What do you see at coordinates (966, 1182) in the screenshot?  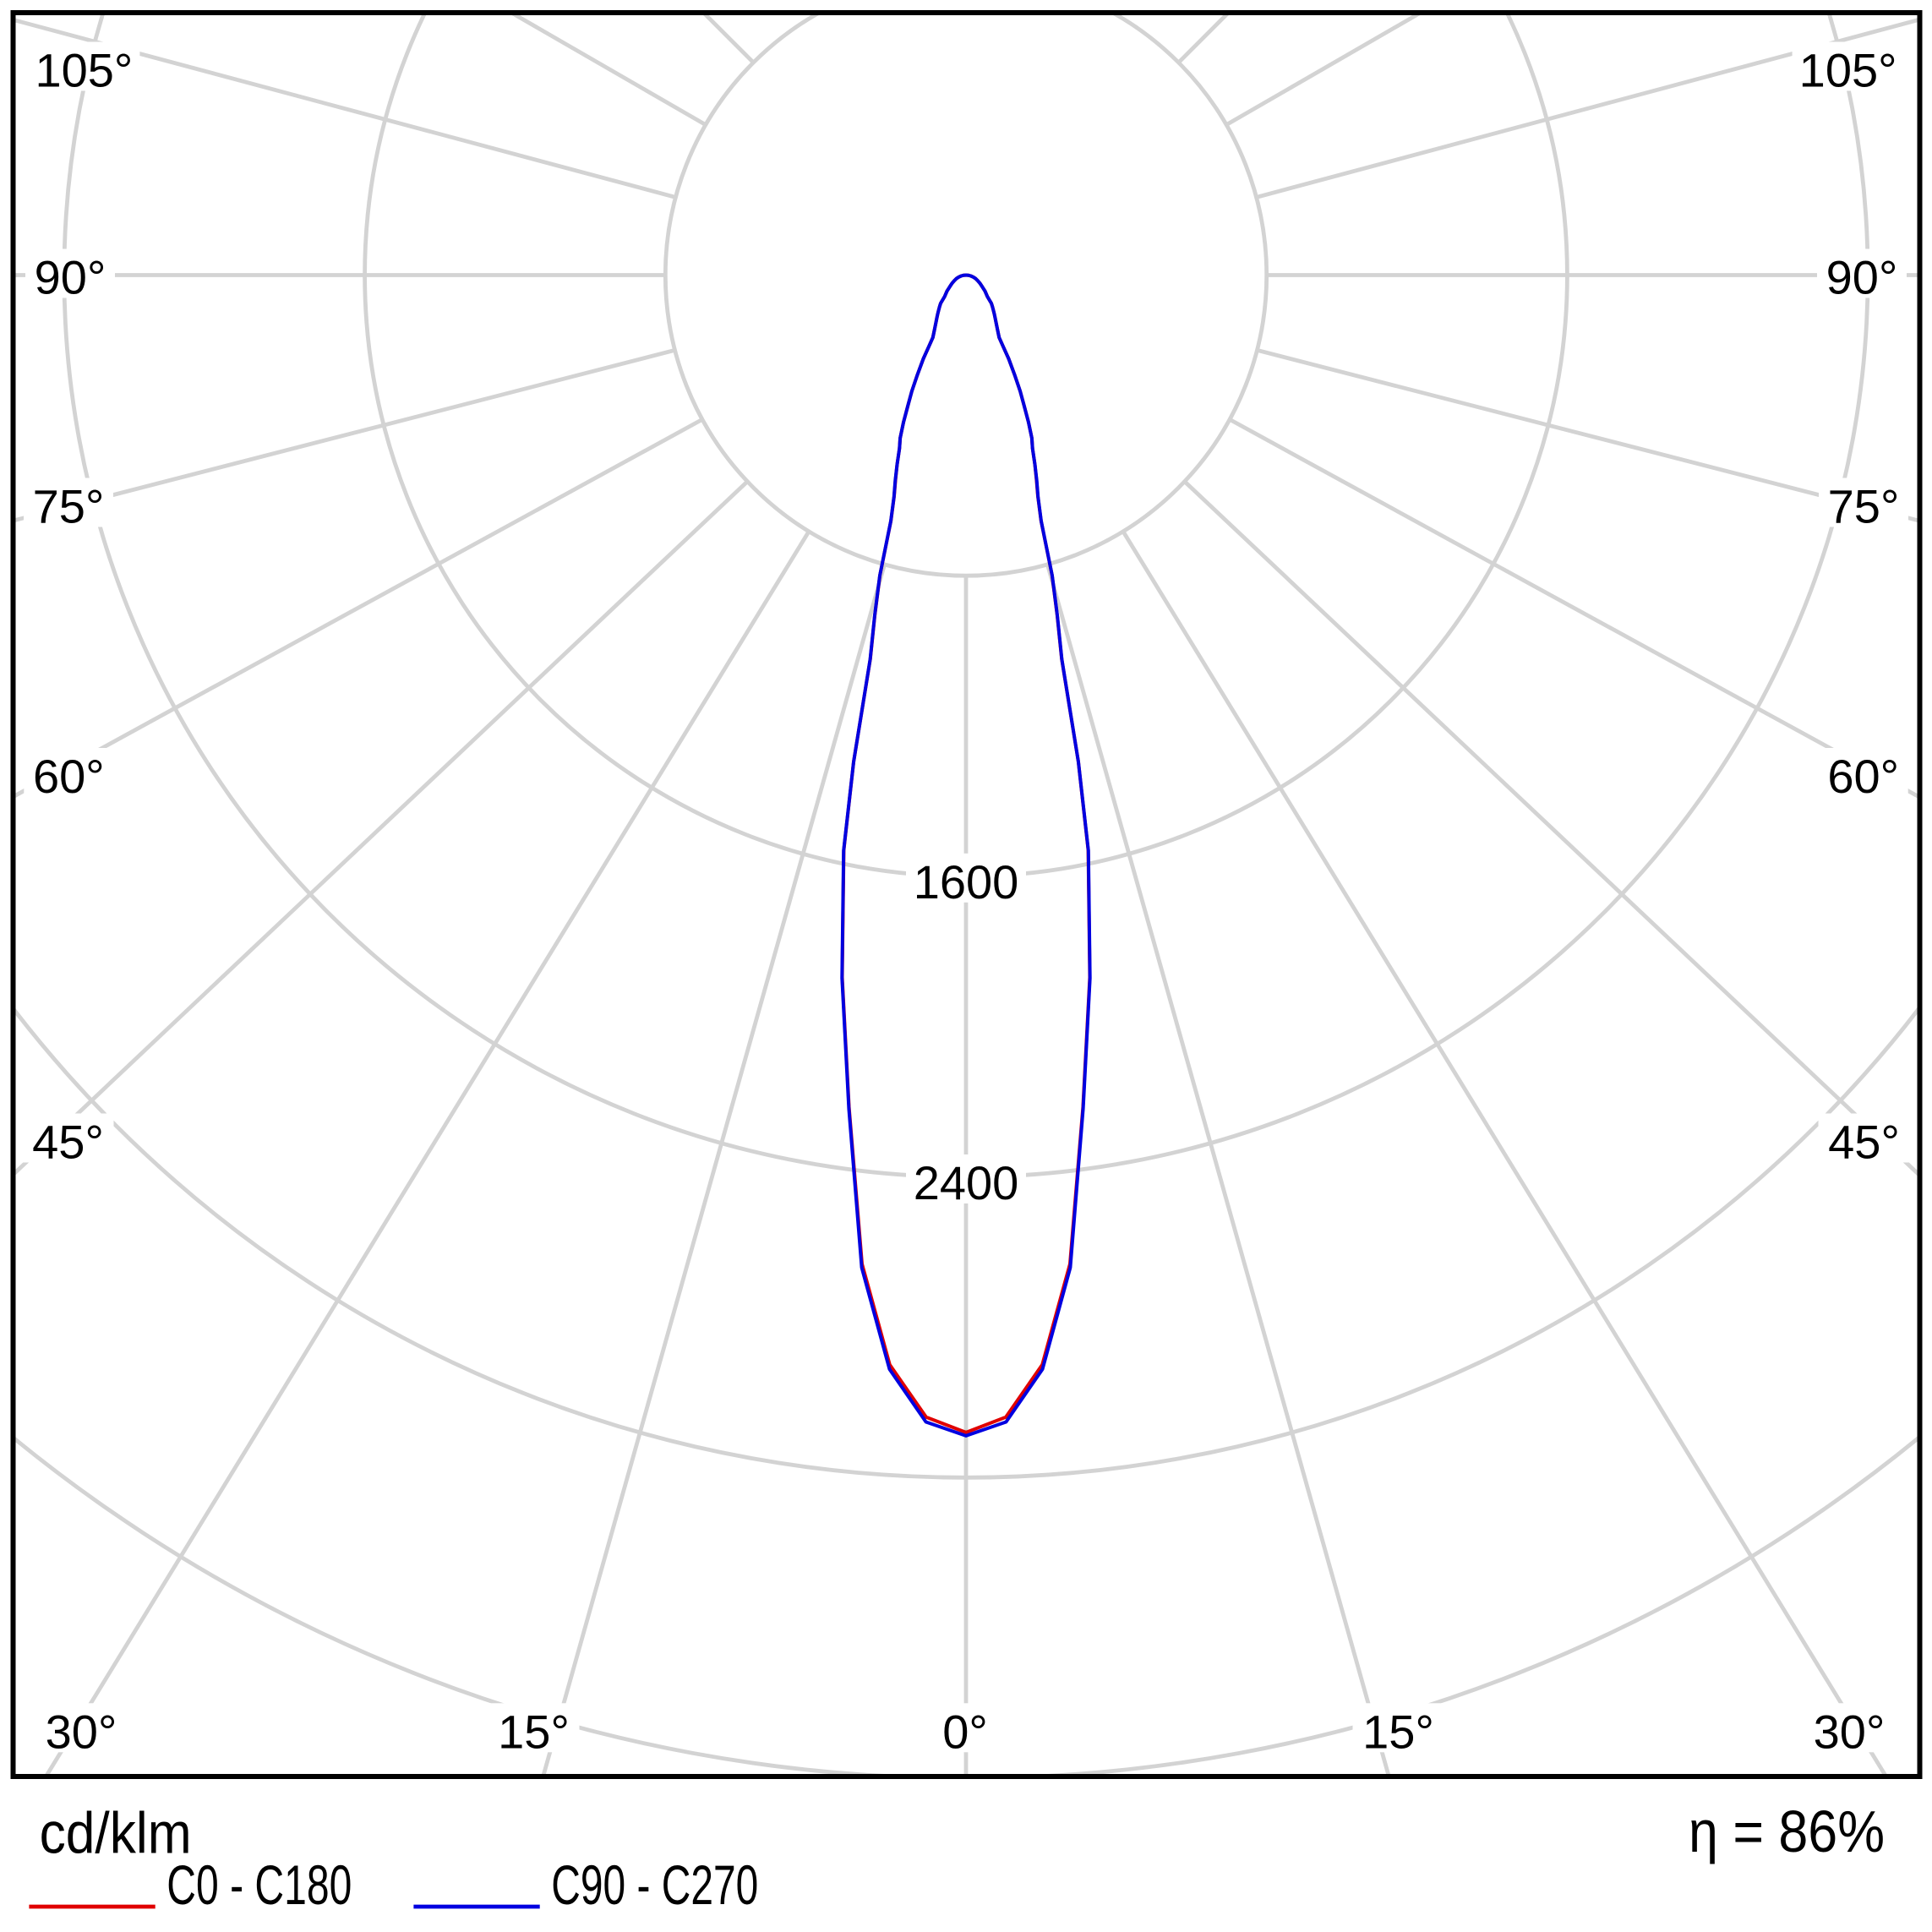 I see `svg-text: 2400` at bounding box center [966, 1182].